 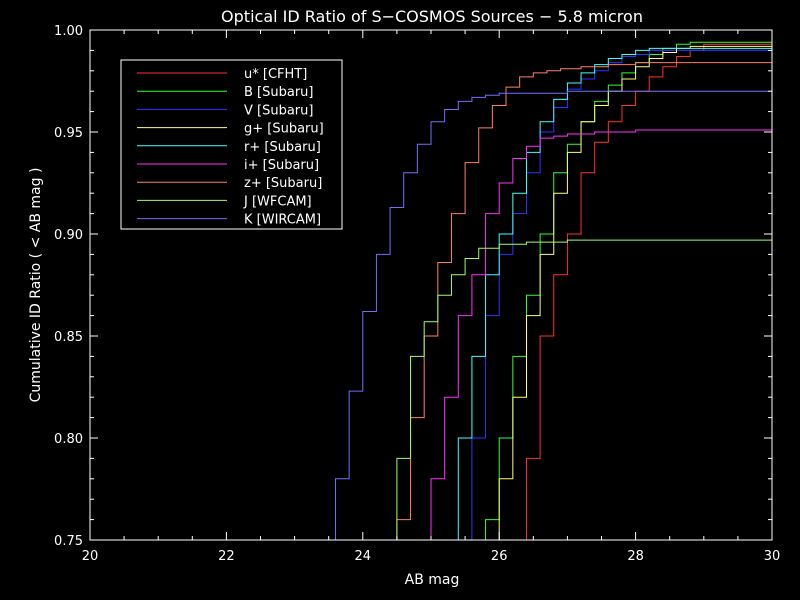 What do you see at coordinates (499, 556) in the screenshot?
I see `x-tick-label: 26` at bounding box center [499, 556].